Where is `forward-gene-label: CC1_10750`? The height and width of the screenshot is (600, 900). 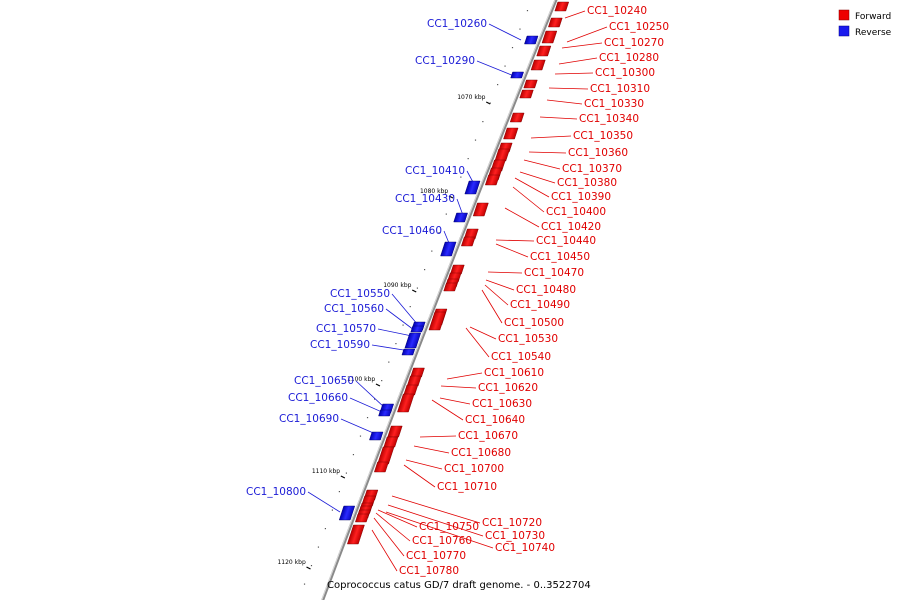
forward-gene-label: CC1_10750 is located at coordinates (449, 527).